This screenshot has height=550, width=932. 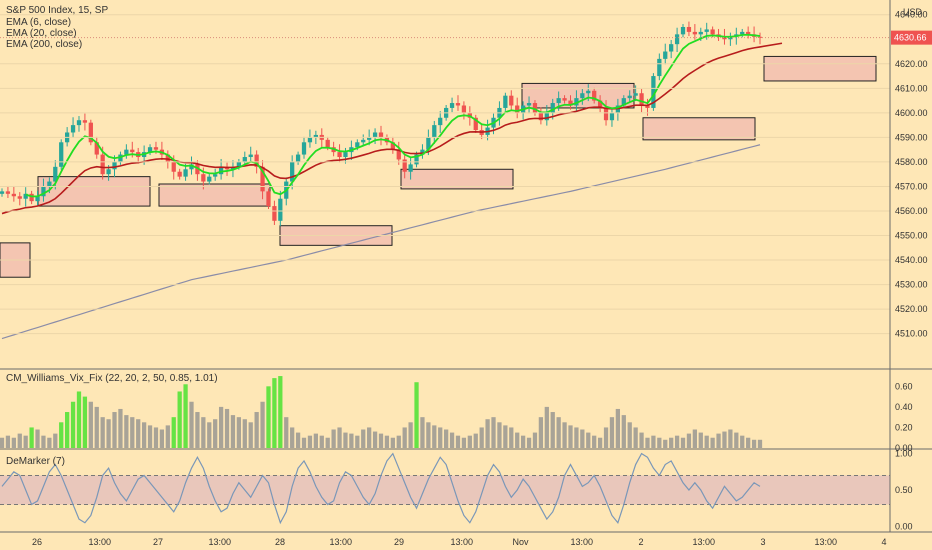 I want to click on price-tick-label: 4540.00, so click(x=911, y=260).